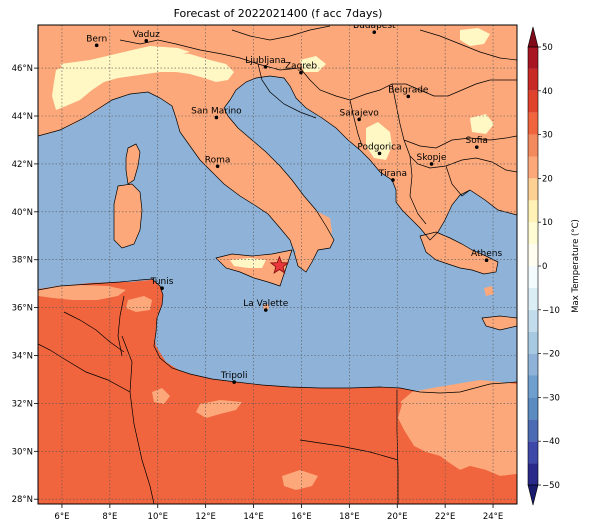 The height and width of the screenshot is (529, 592). Describe the element at coordinates (22, 452) in the screenshot. I see `lat-tick-label: 30°N` at that location.